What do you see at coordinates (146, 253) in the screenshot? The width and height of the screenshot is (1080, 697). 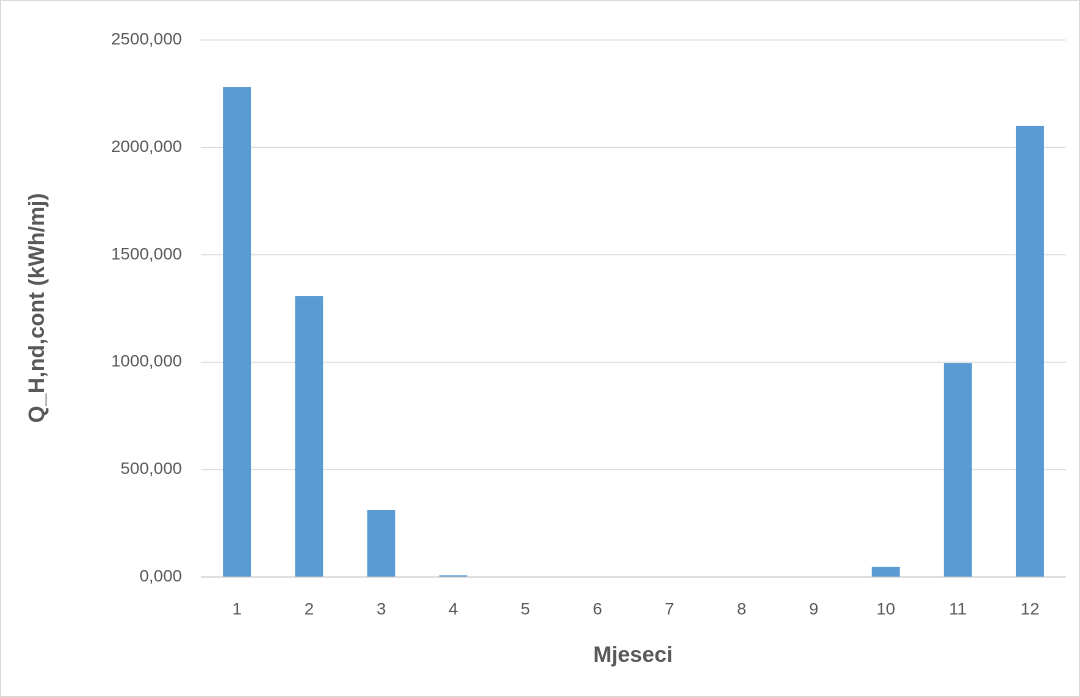 I see `y-tick-label: 1500,000` at bounding box center [146, 253].